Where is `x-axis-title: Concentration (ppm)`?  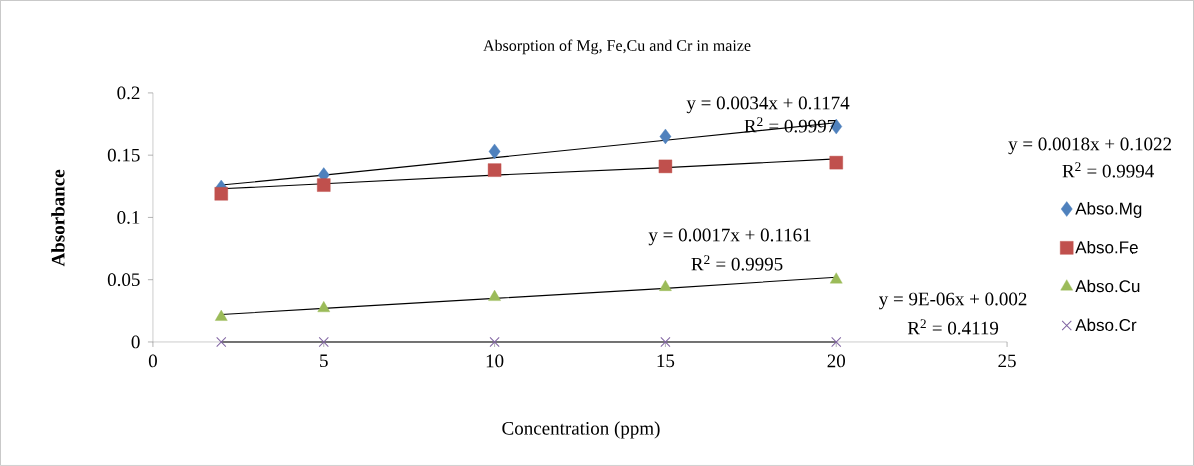 x-axis-title: Concentration (ppm) is located at coordinates (581, 430).